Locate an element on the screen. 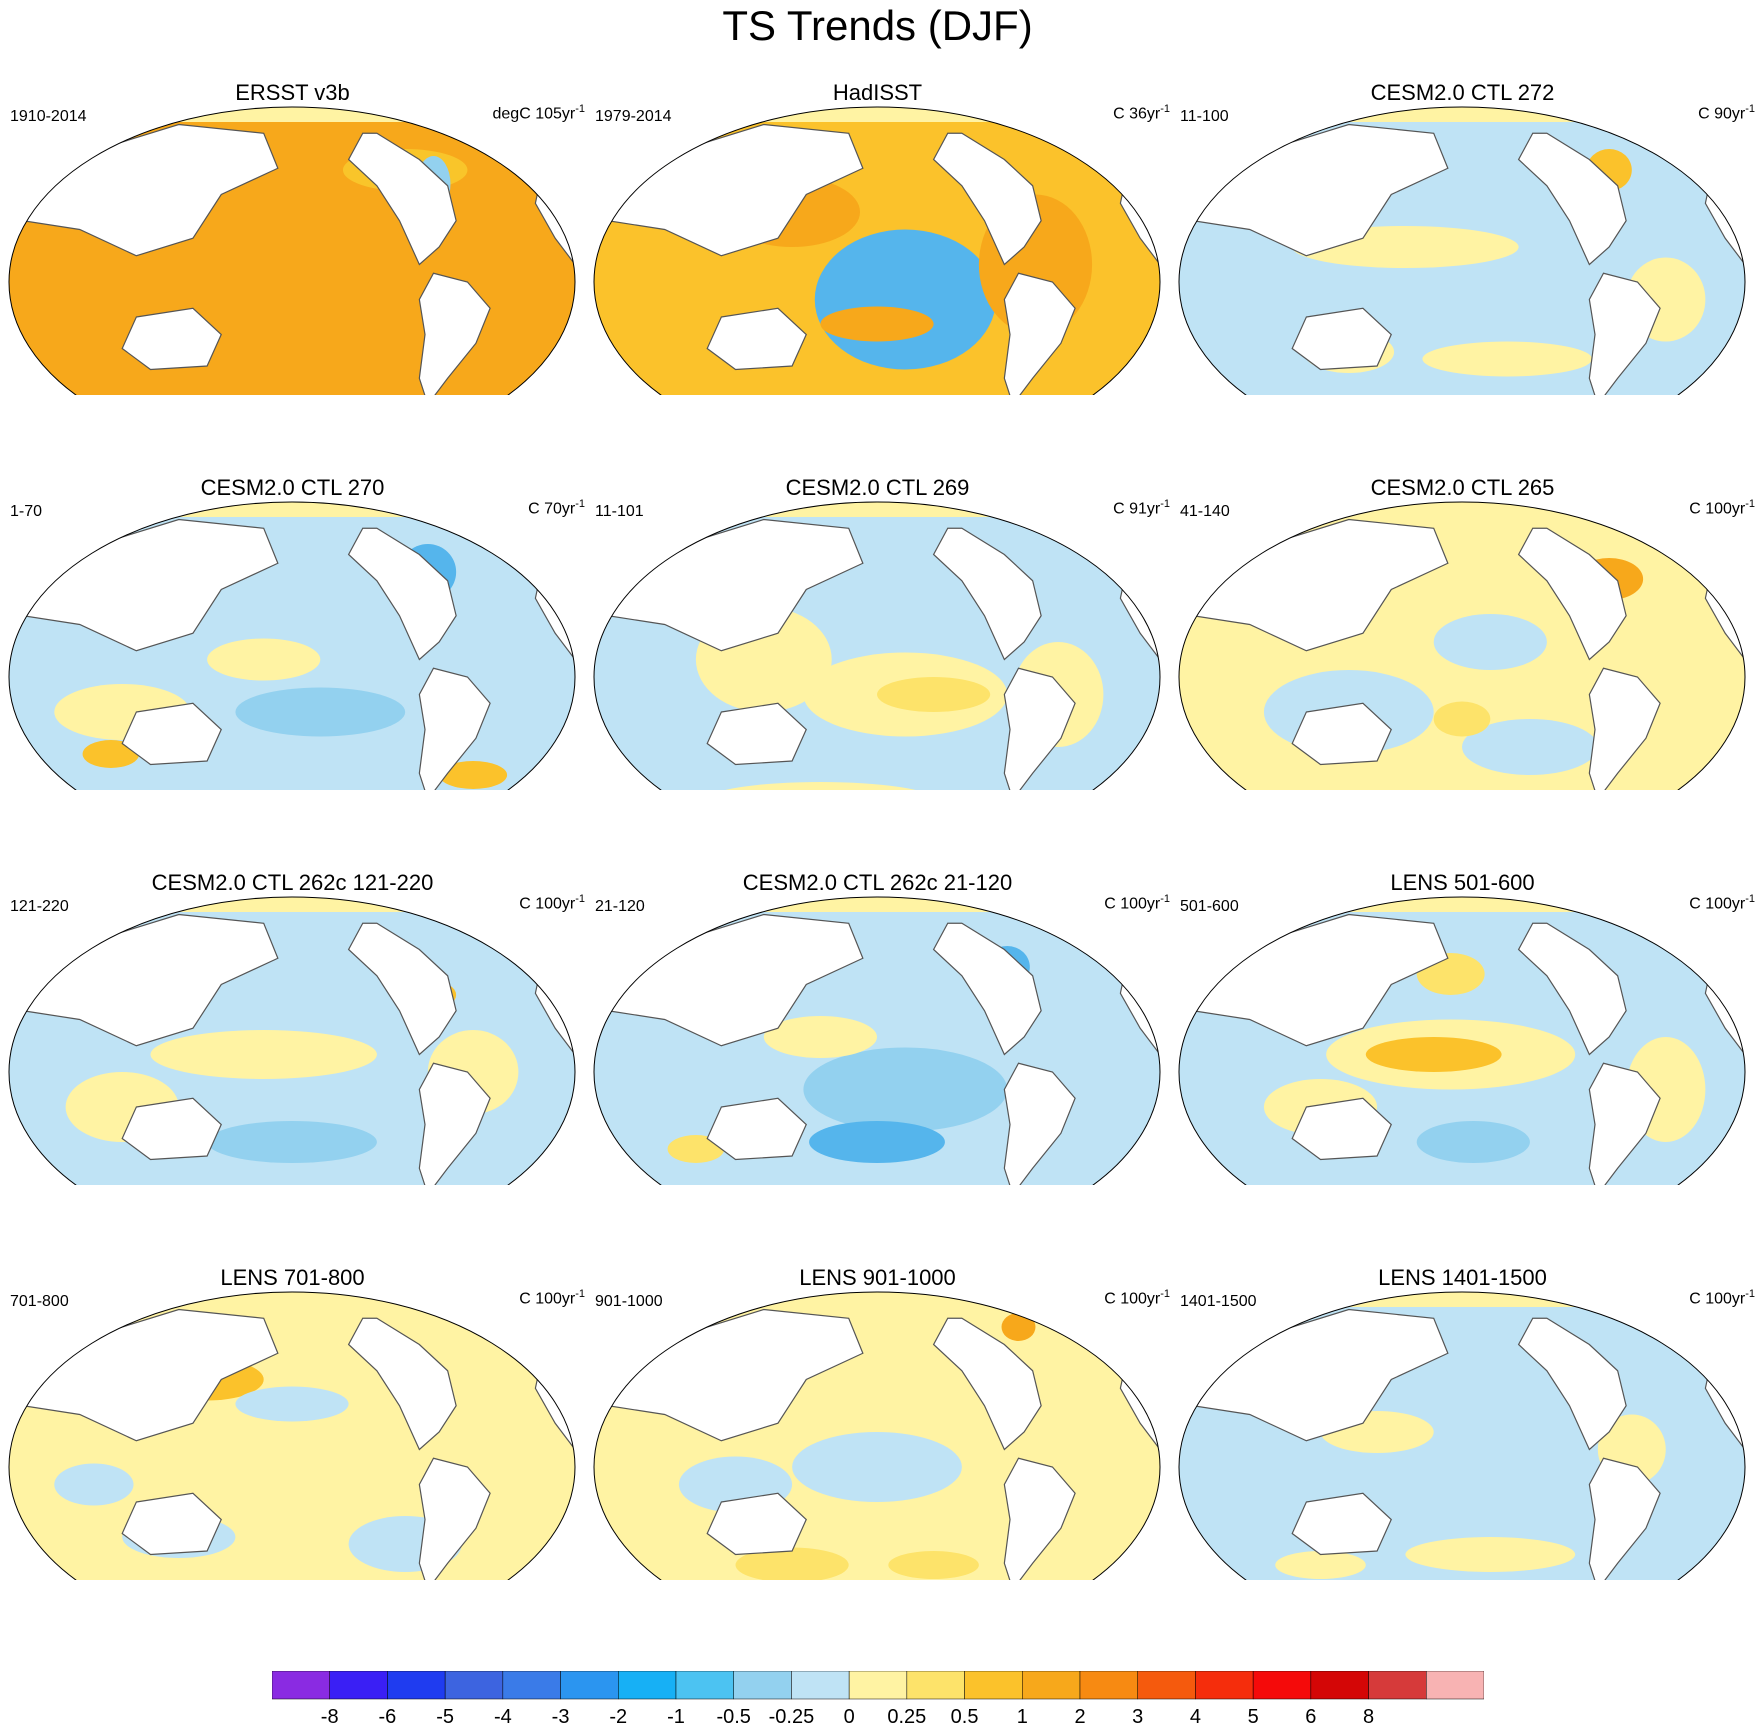 The height and width of the screenshot is (1735, 1755). panel-period: 701-800 is located at coordinates (39, 1301).